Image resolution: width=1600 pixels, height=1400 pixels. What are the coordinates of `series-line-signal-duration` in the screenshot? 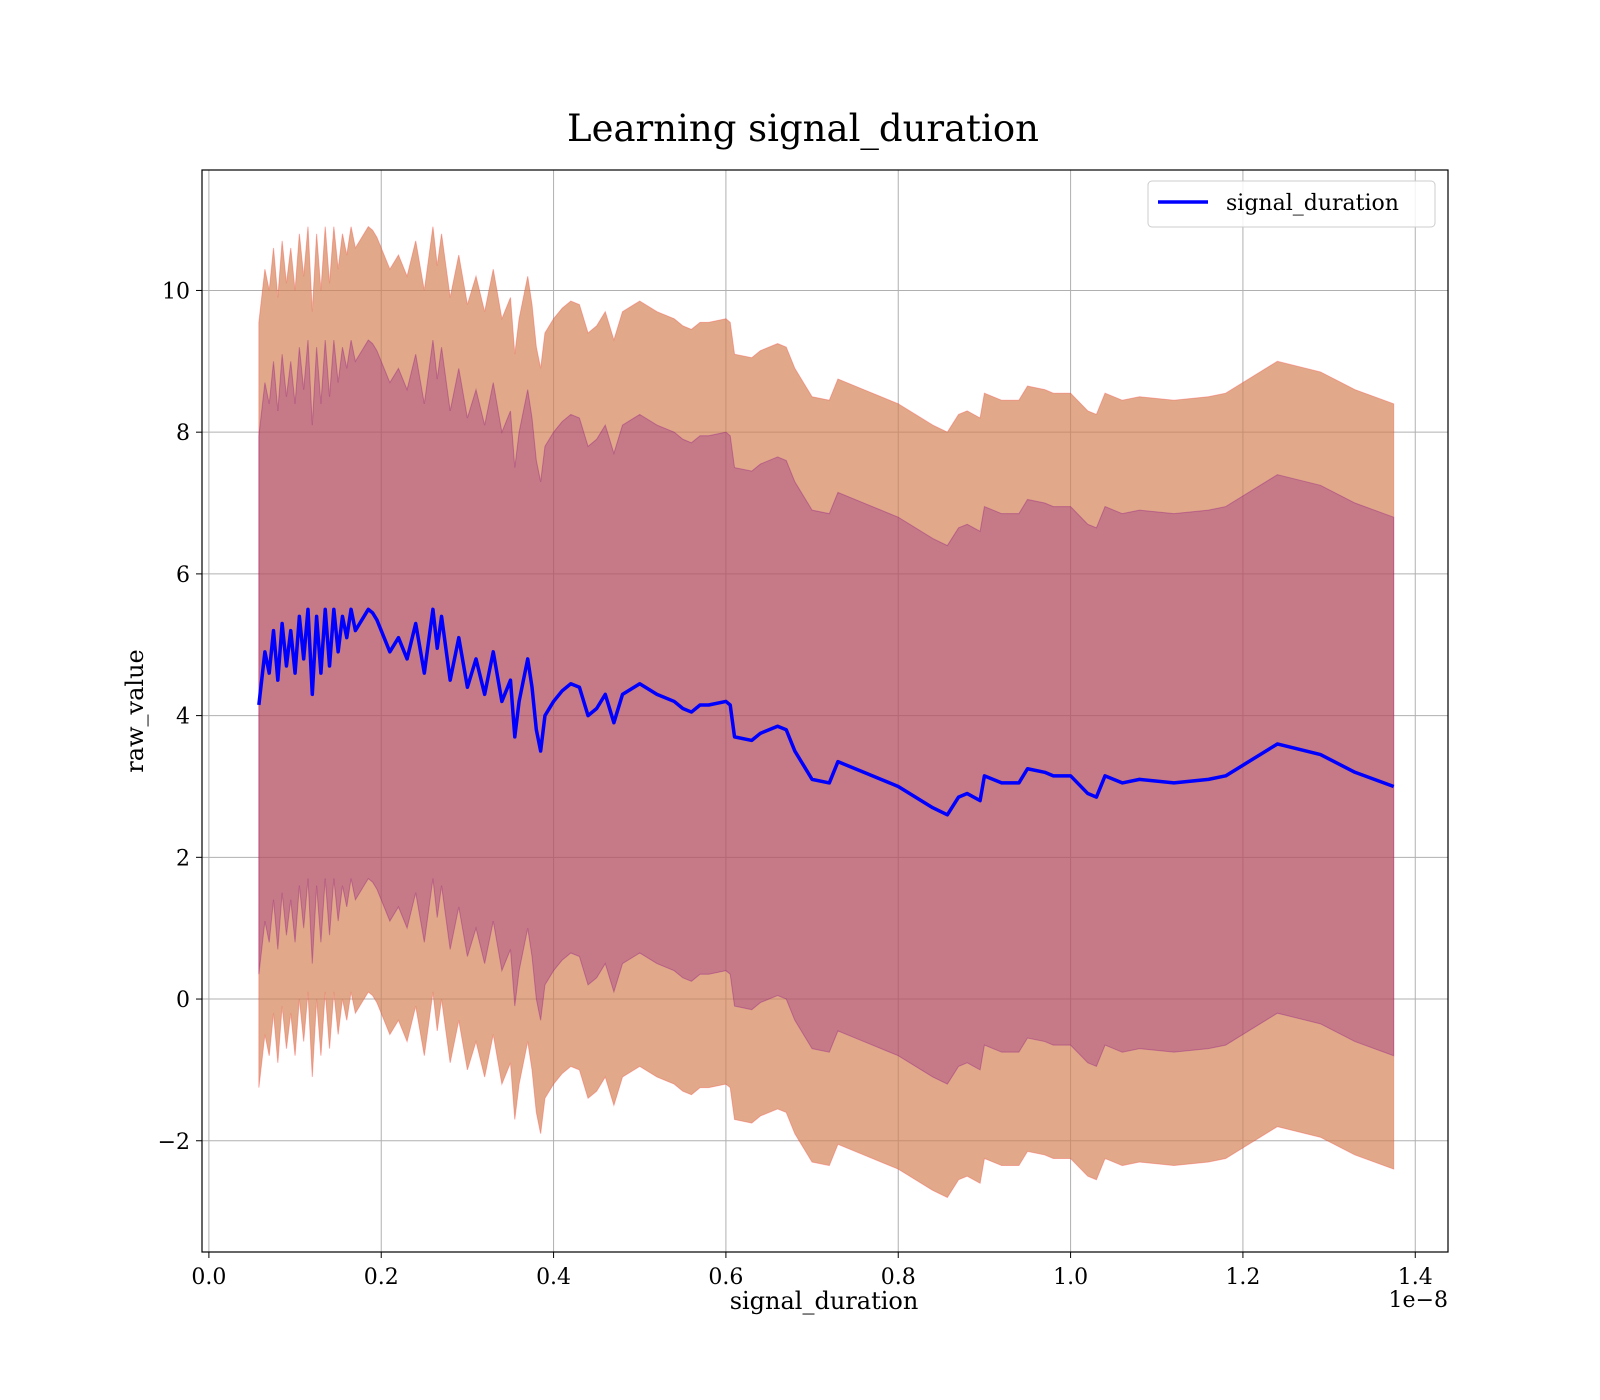 It's located at (826, 712).